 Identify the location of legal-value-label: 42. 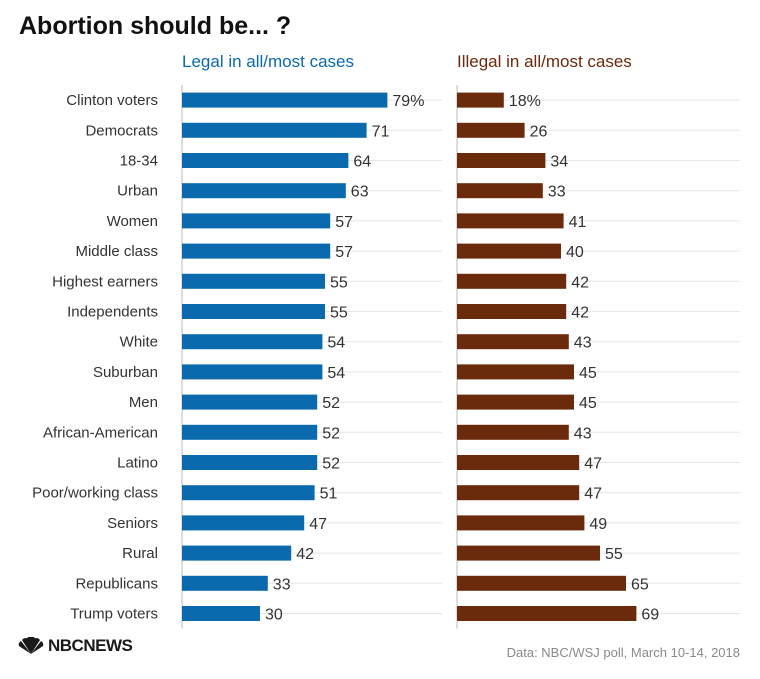
(305, 554).